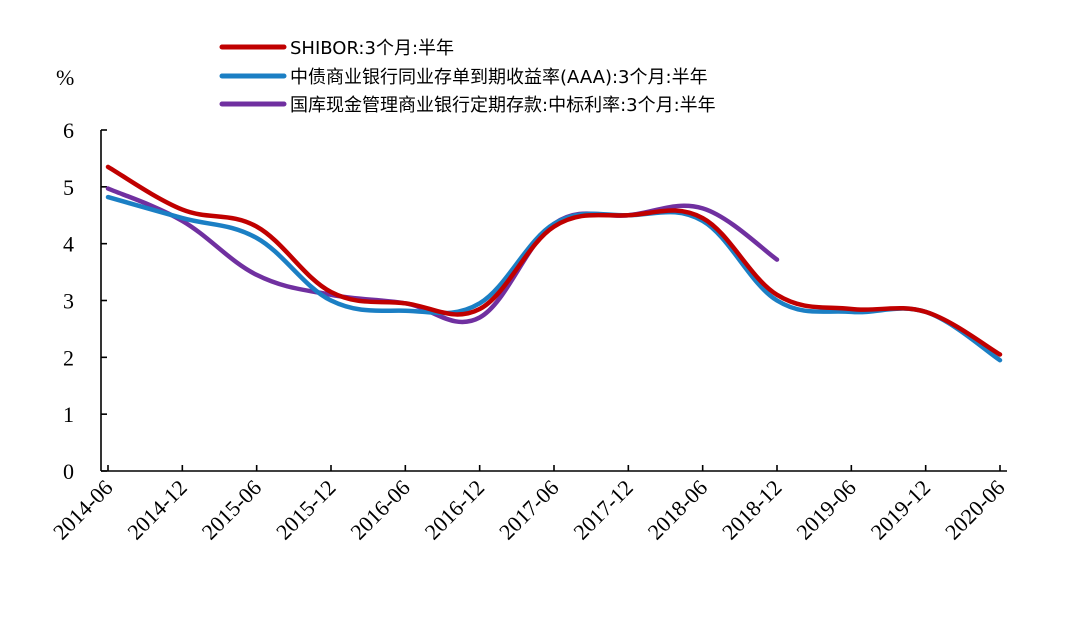 The width and height of the screenshot is (1078, 619). Describe the element at coordinates (826, 510) in the screenshot. I see `x-tick-label: 2019-06` at that location.